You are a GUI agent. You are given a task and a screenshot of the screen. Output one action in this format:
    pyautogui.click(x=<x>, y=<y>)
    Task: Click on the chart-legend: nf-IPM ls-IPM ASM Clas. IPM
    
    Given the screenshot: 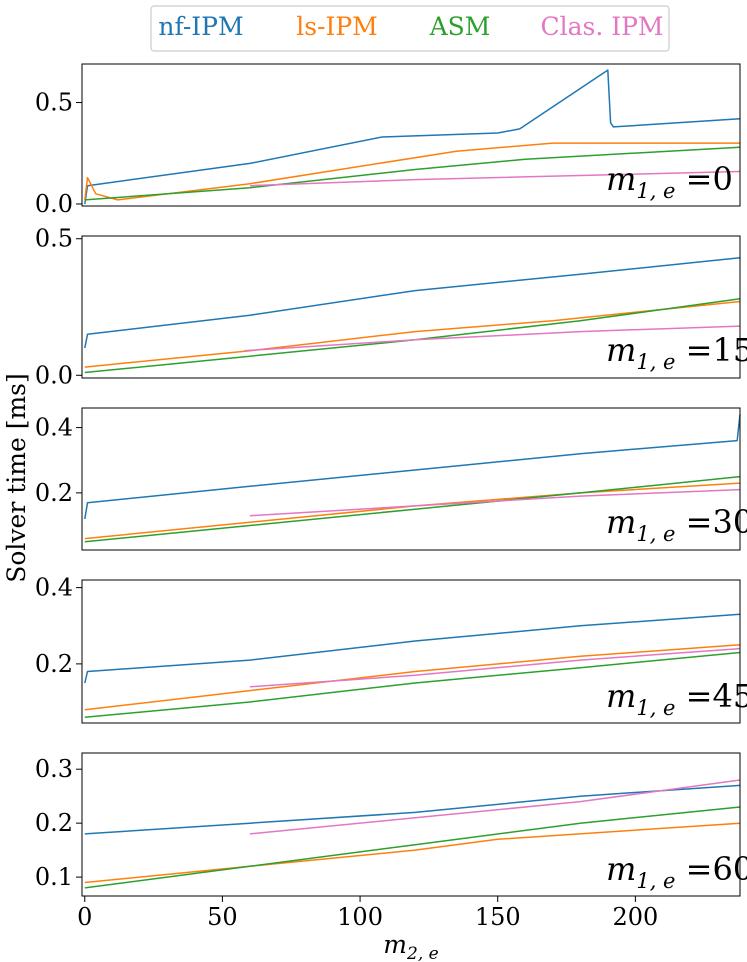 What is the action you would take?
    pyautogui.click(x=410, y=28)
    